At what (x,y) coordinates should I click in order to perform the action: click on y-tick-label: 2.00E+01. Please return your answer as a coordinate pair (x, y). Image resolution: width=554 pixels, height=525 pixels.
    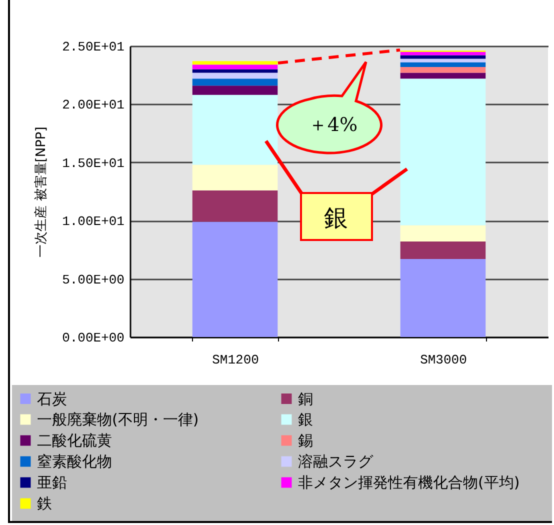
    Looking at the image, I should click on (93, 105).